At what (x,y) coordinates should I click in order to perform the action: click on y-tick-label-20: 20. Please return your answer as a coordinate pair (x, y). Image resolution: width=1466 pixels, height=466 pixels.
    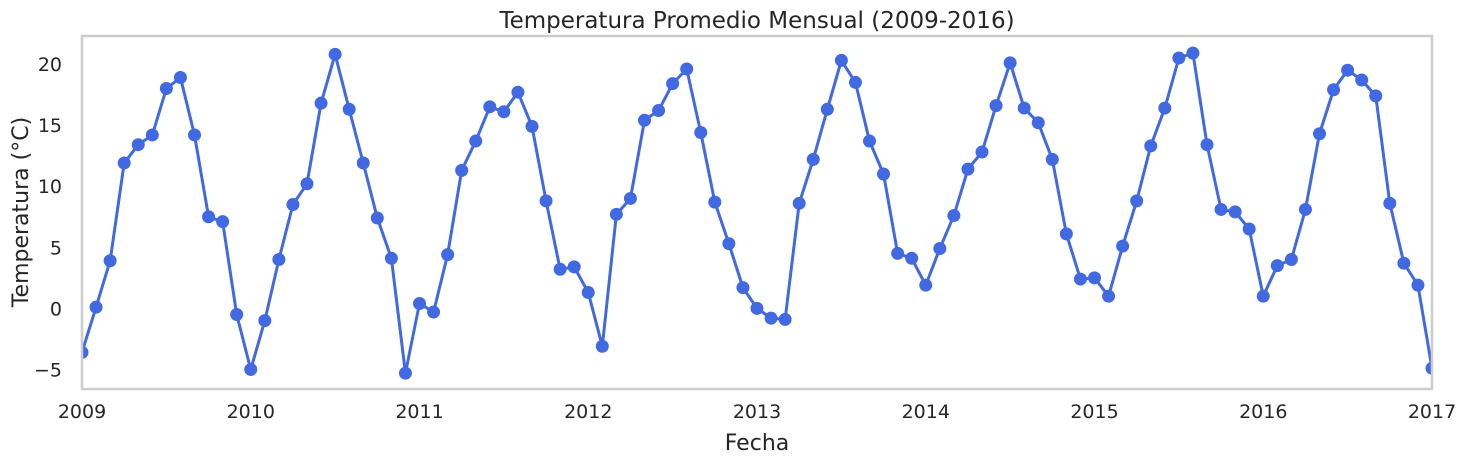
    Looking at the image, I should click on (50, 65).